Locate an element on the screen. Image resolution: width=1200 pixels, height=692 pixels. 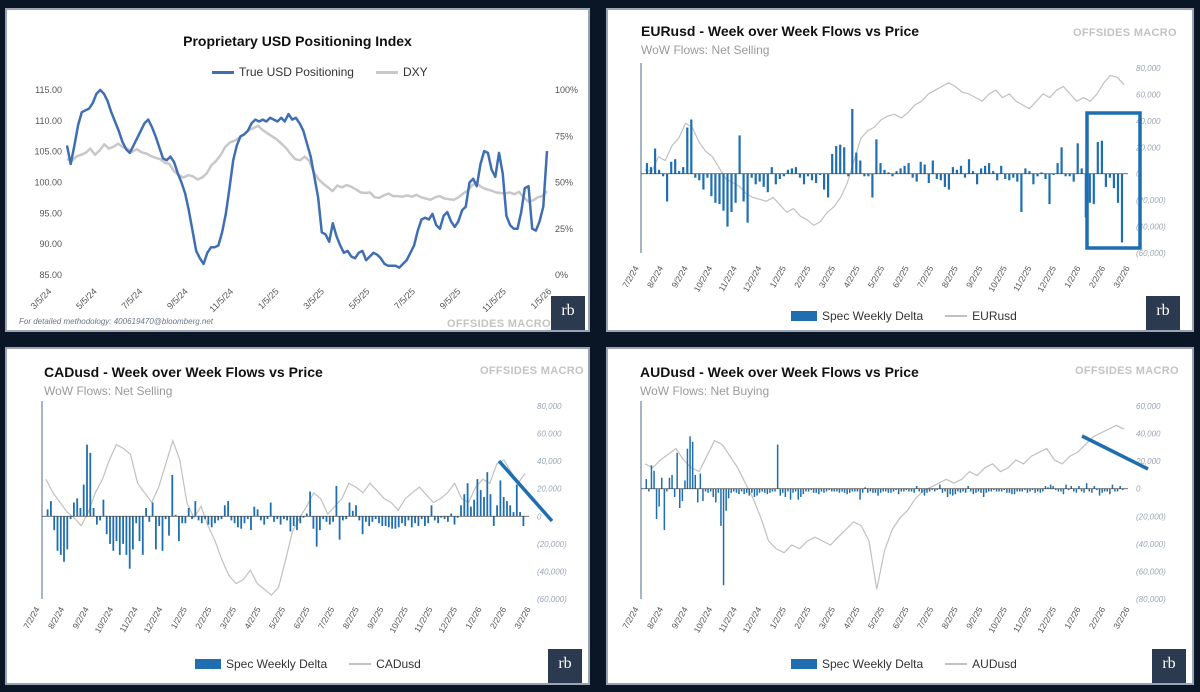
legend-swatch-dxy is located at coordinates (386, 72).